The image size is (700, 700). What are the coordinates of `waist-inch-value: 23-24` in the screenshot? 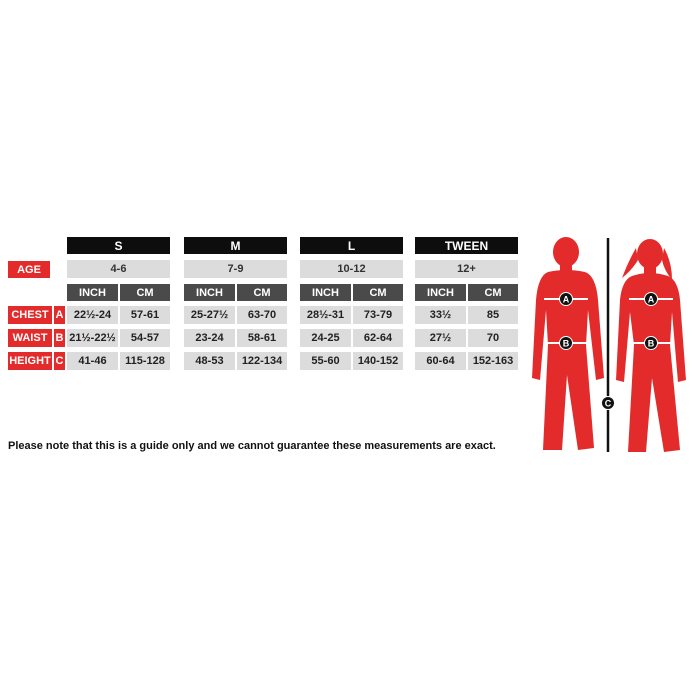 It's located at (209, 338).